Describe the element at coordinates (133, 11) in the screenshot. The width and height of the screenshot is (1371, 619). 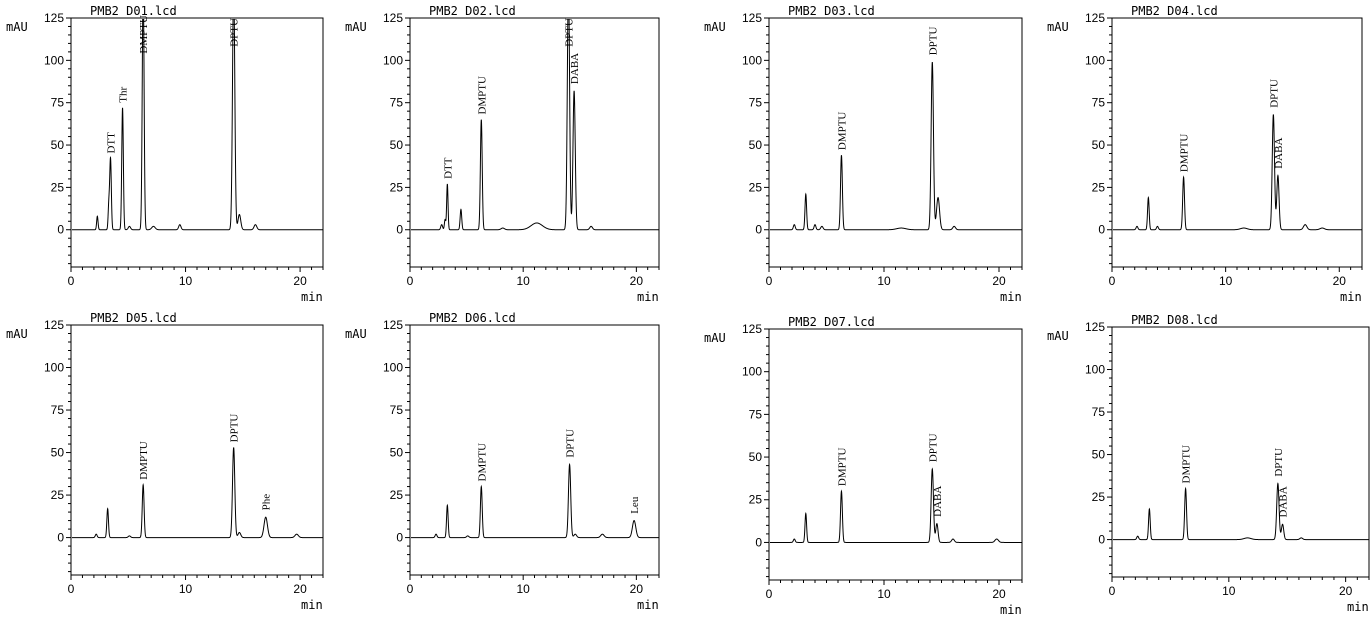
I see `chromatogram-title: PMB2_D01.lcd` at that location.